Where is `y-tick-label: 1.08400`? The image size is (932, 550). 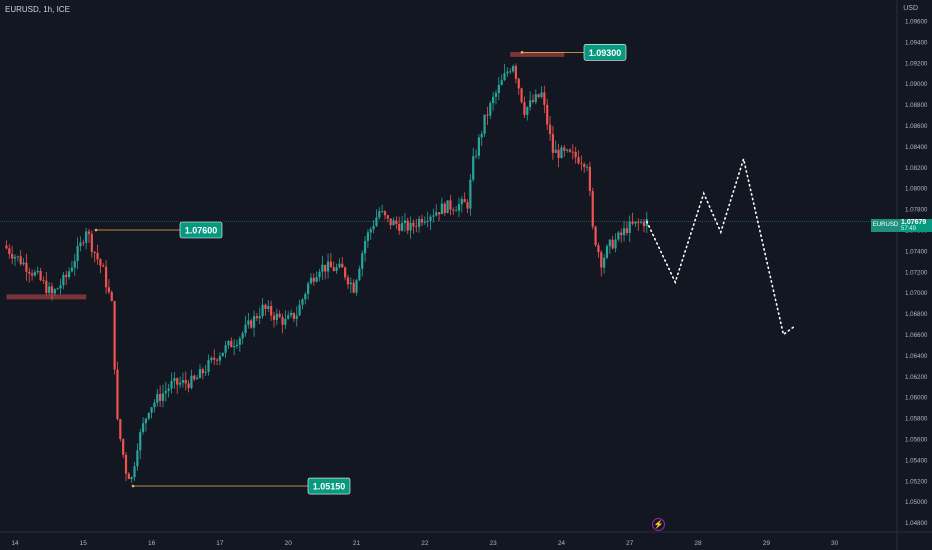
y-tick-label: 1.08400 is located at coordinates (916, 147).